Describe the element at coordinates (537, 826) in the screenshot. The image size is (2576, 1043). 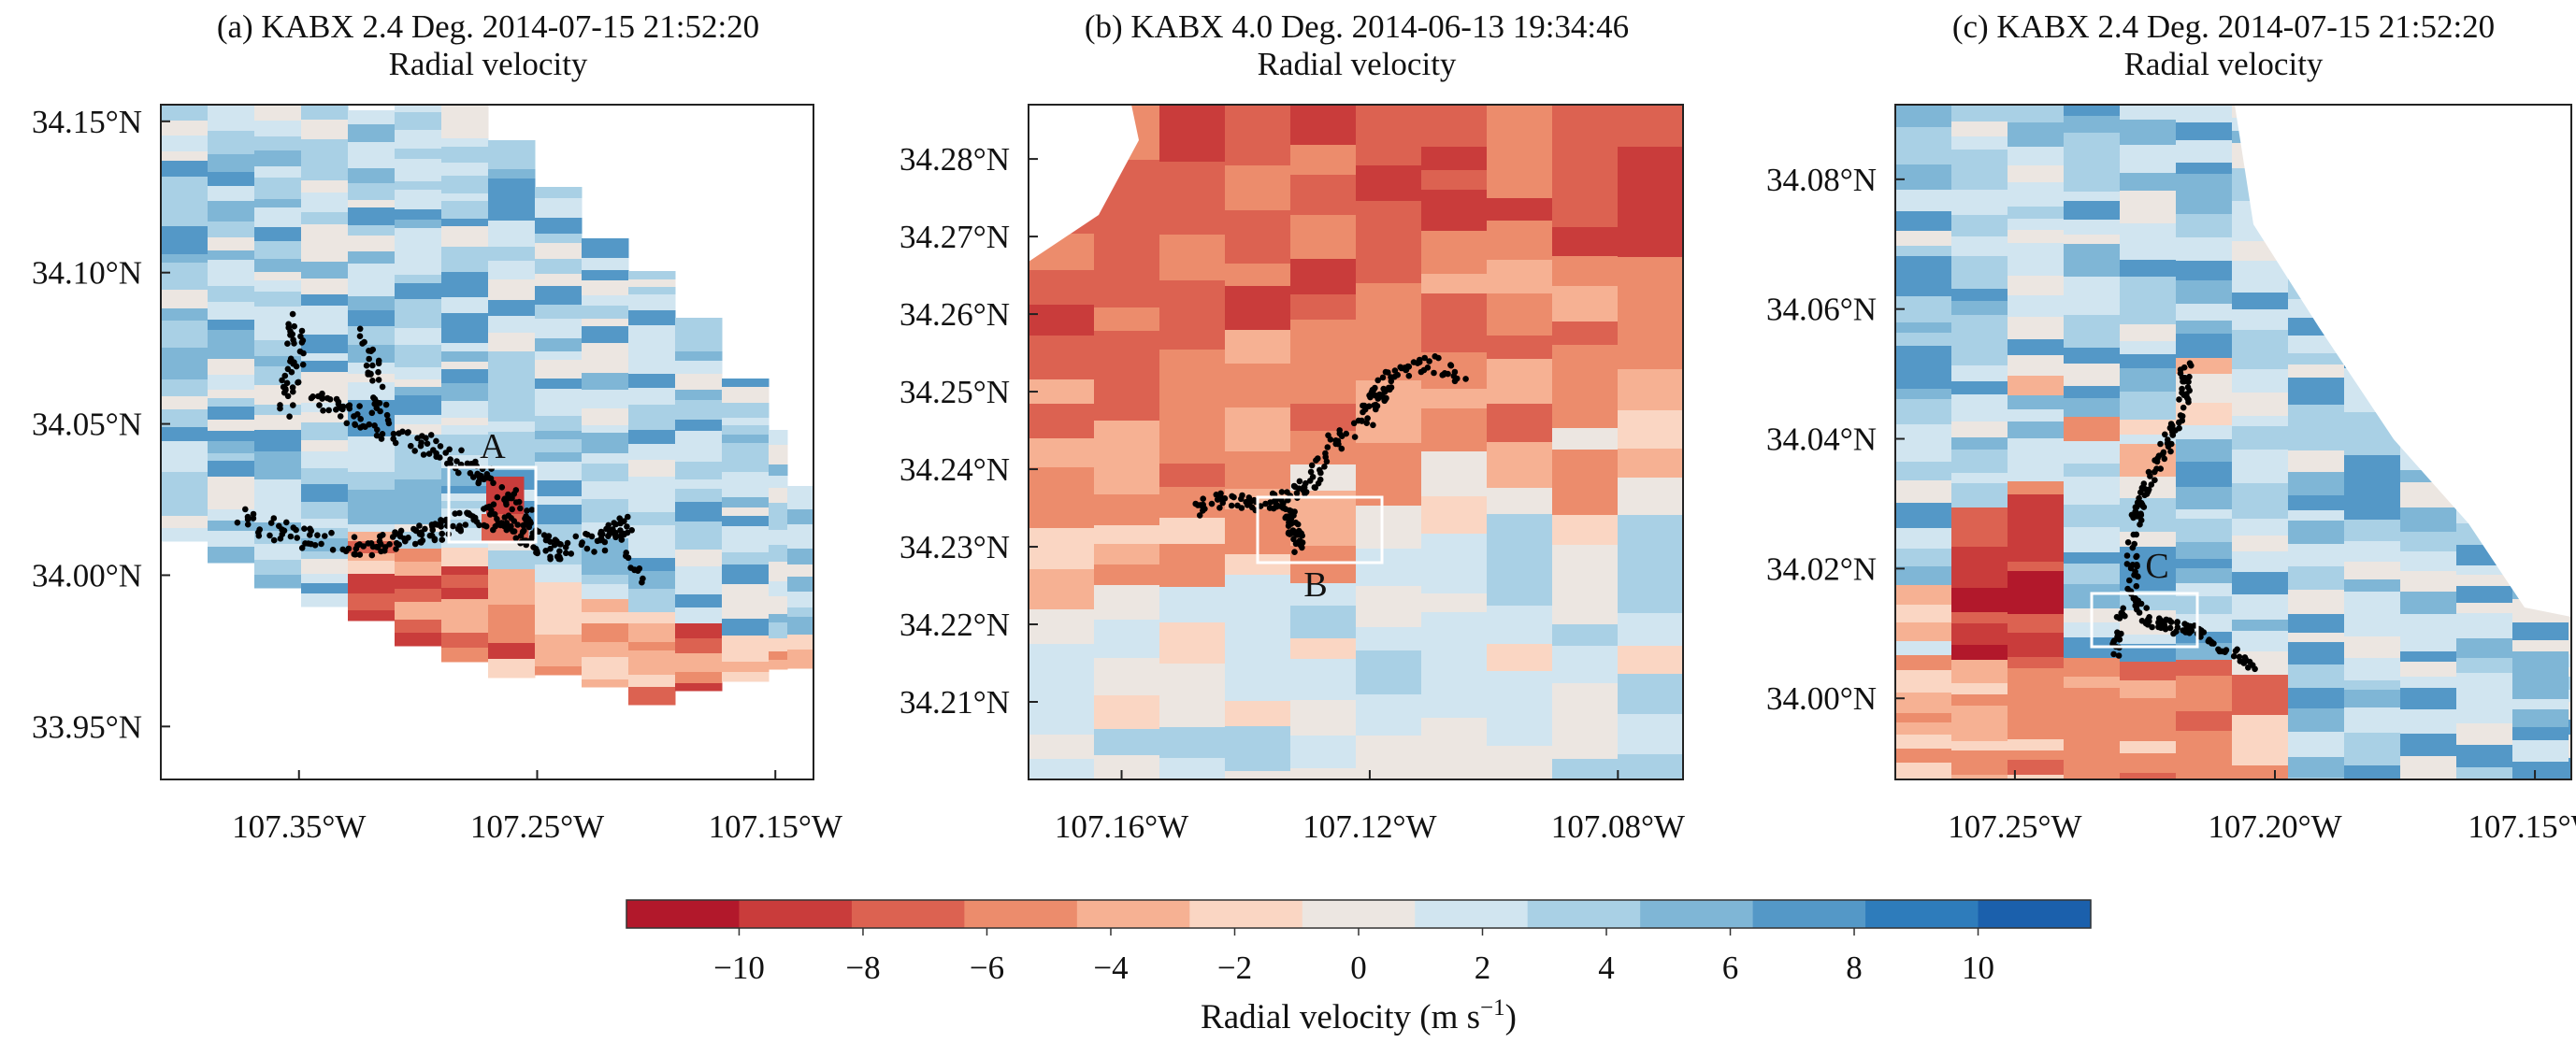
I see `lon-tick-label: 107.25°W` at that location.